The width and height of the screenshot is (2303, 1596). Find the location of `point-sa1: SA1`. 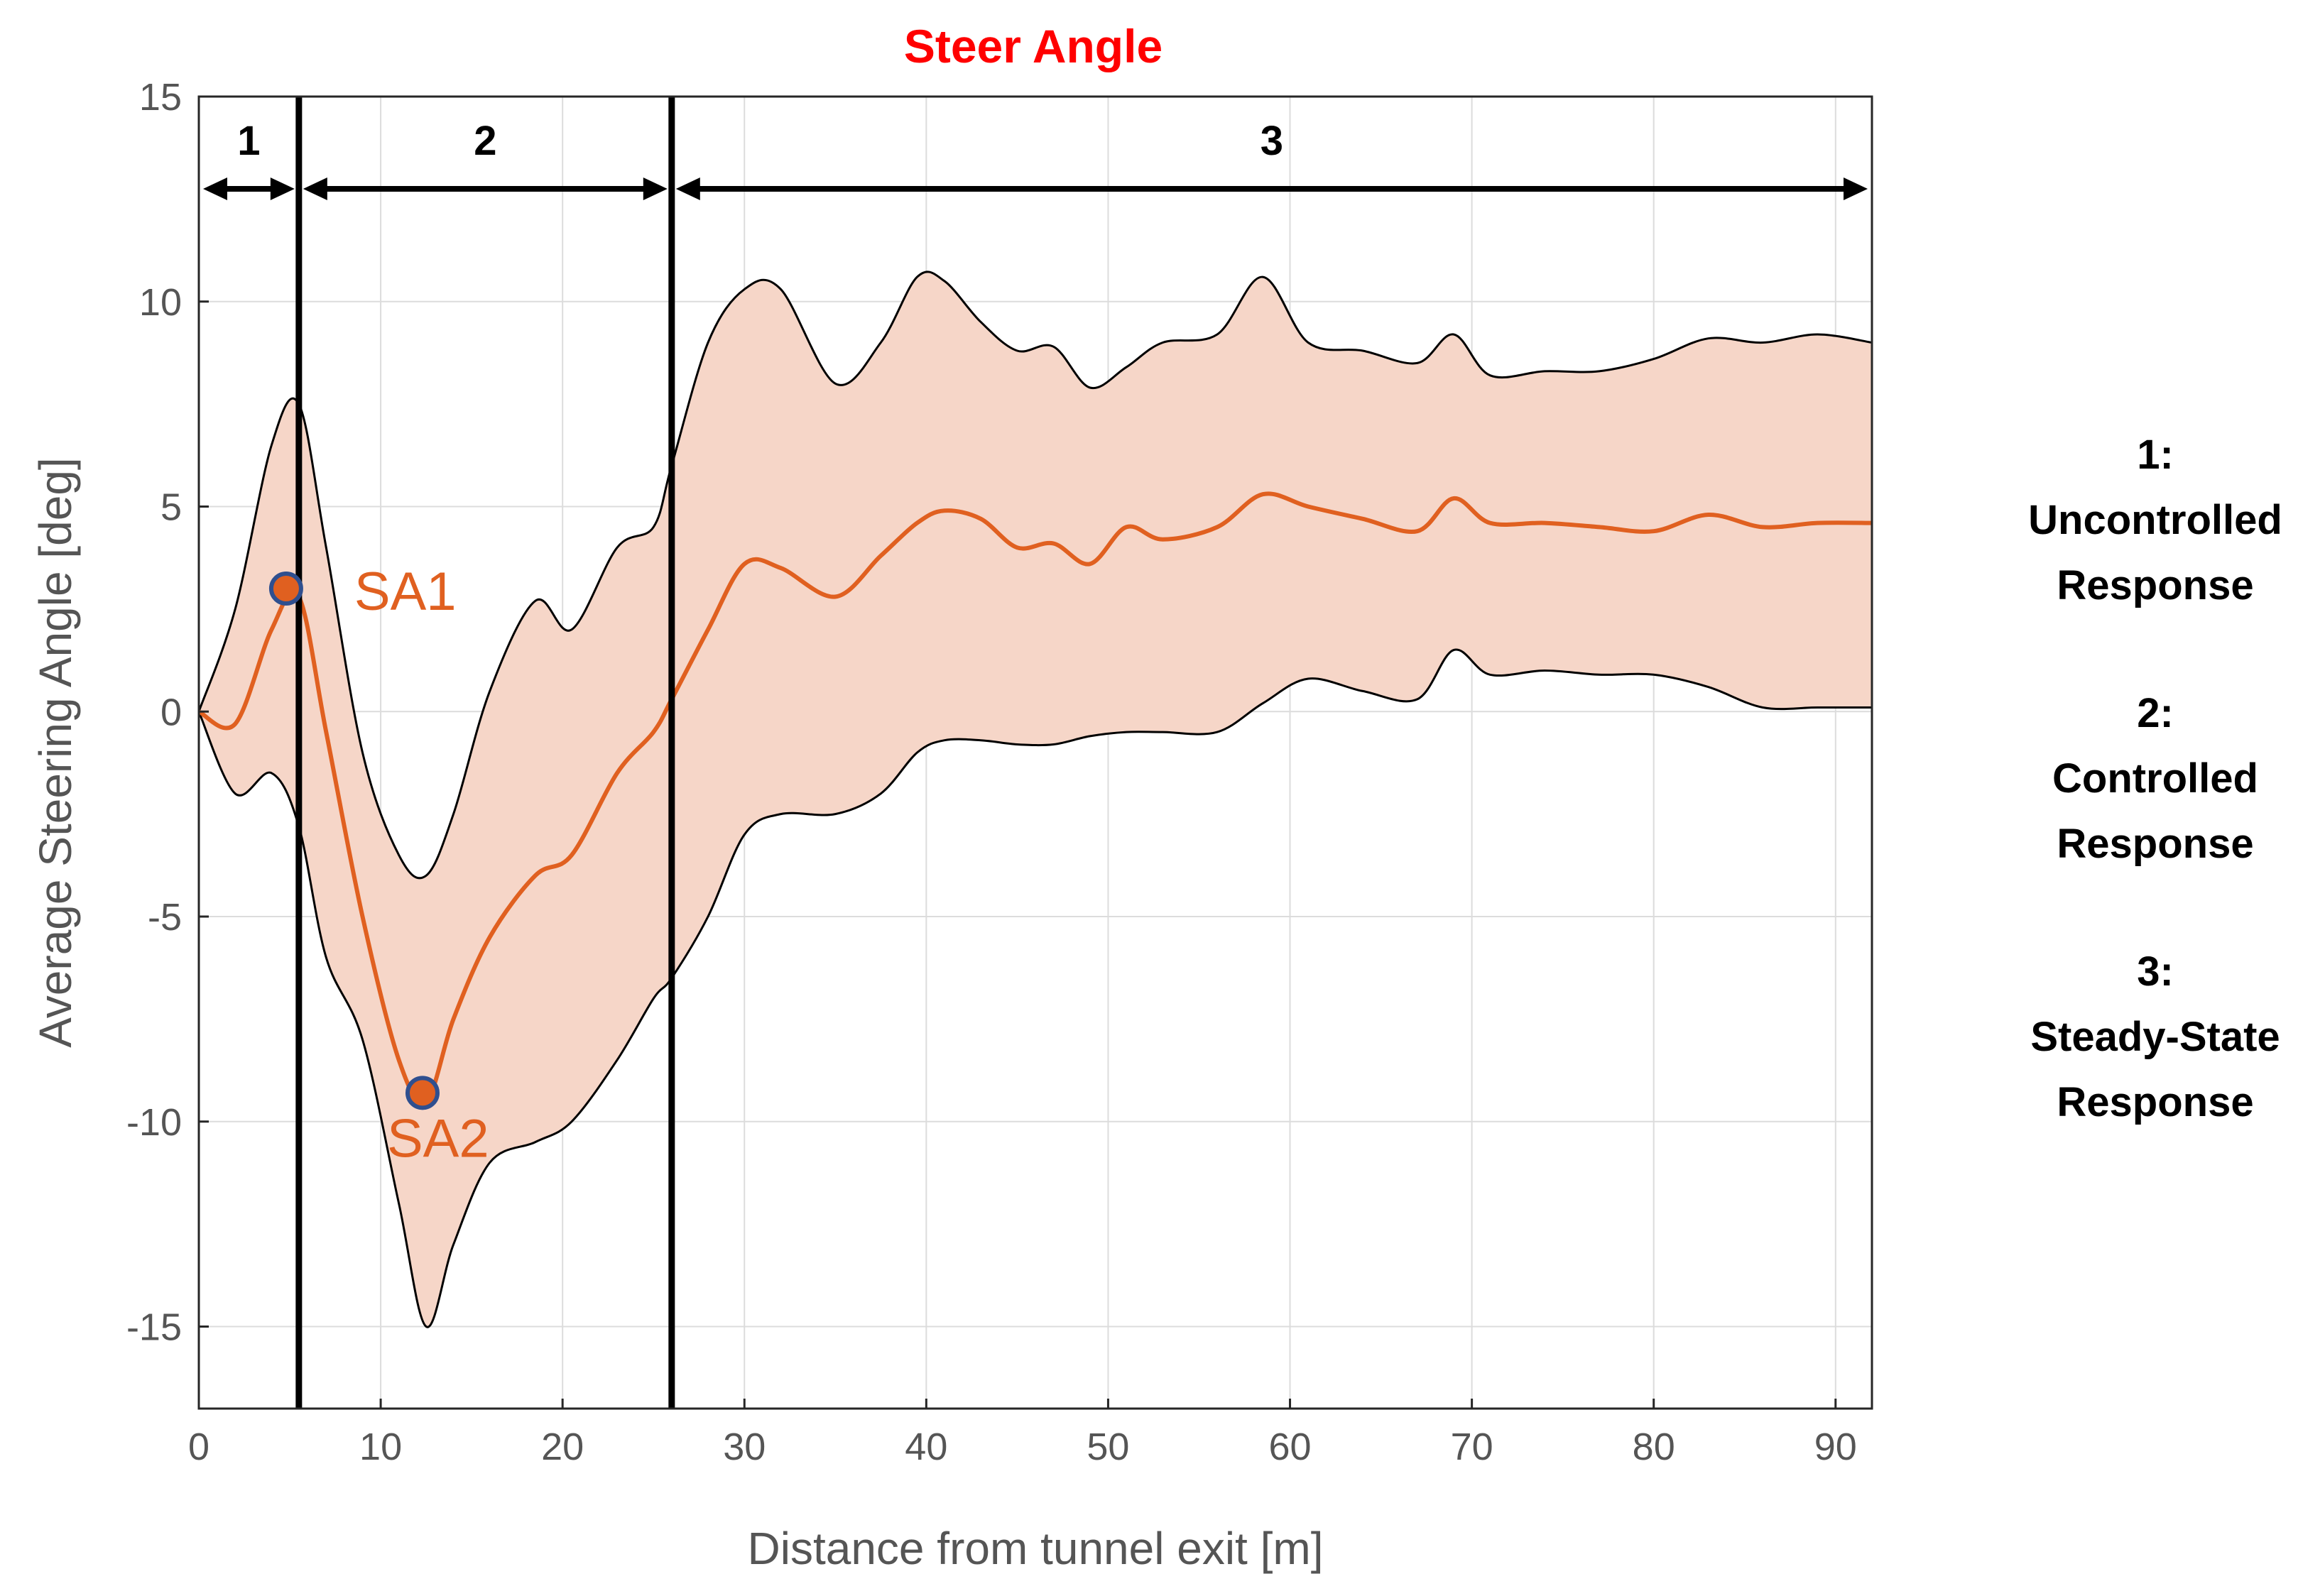

point-sa1: SA1 is located at coordinates (363, 592).